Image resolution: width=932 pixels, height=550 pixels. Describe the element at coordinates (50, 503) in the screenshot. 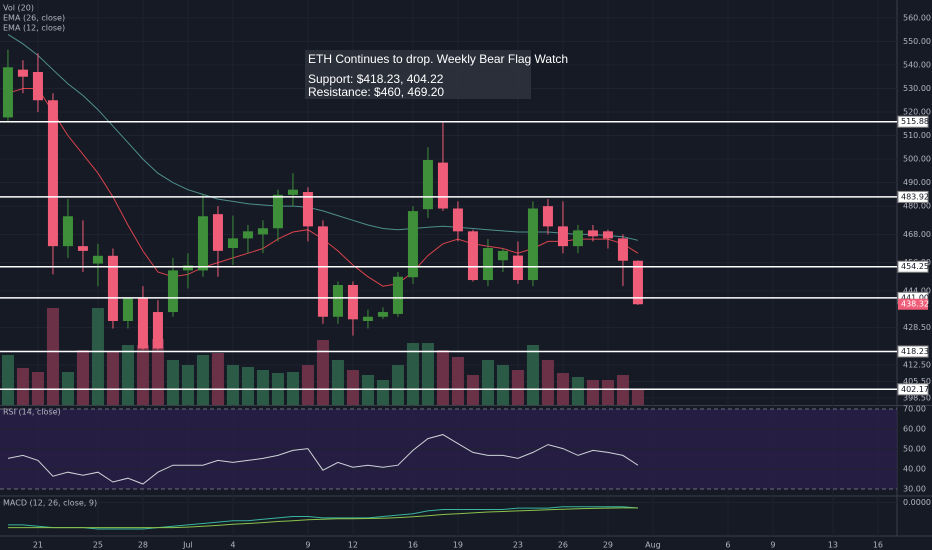

I see `pane-label: MACD (12, 26, close, 9)` at that location.